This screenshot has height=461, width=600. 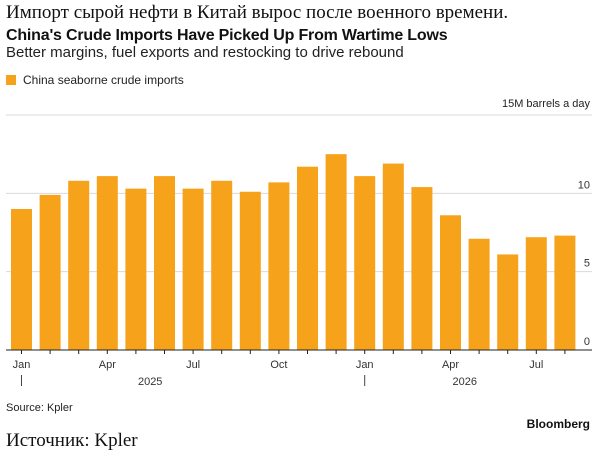 What do you see at coordinates (278, 365) in the screenshot?
I see `x-tick-label: Oct` at bounding box center [278, 365].